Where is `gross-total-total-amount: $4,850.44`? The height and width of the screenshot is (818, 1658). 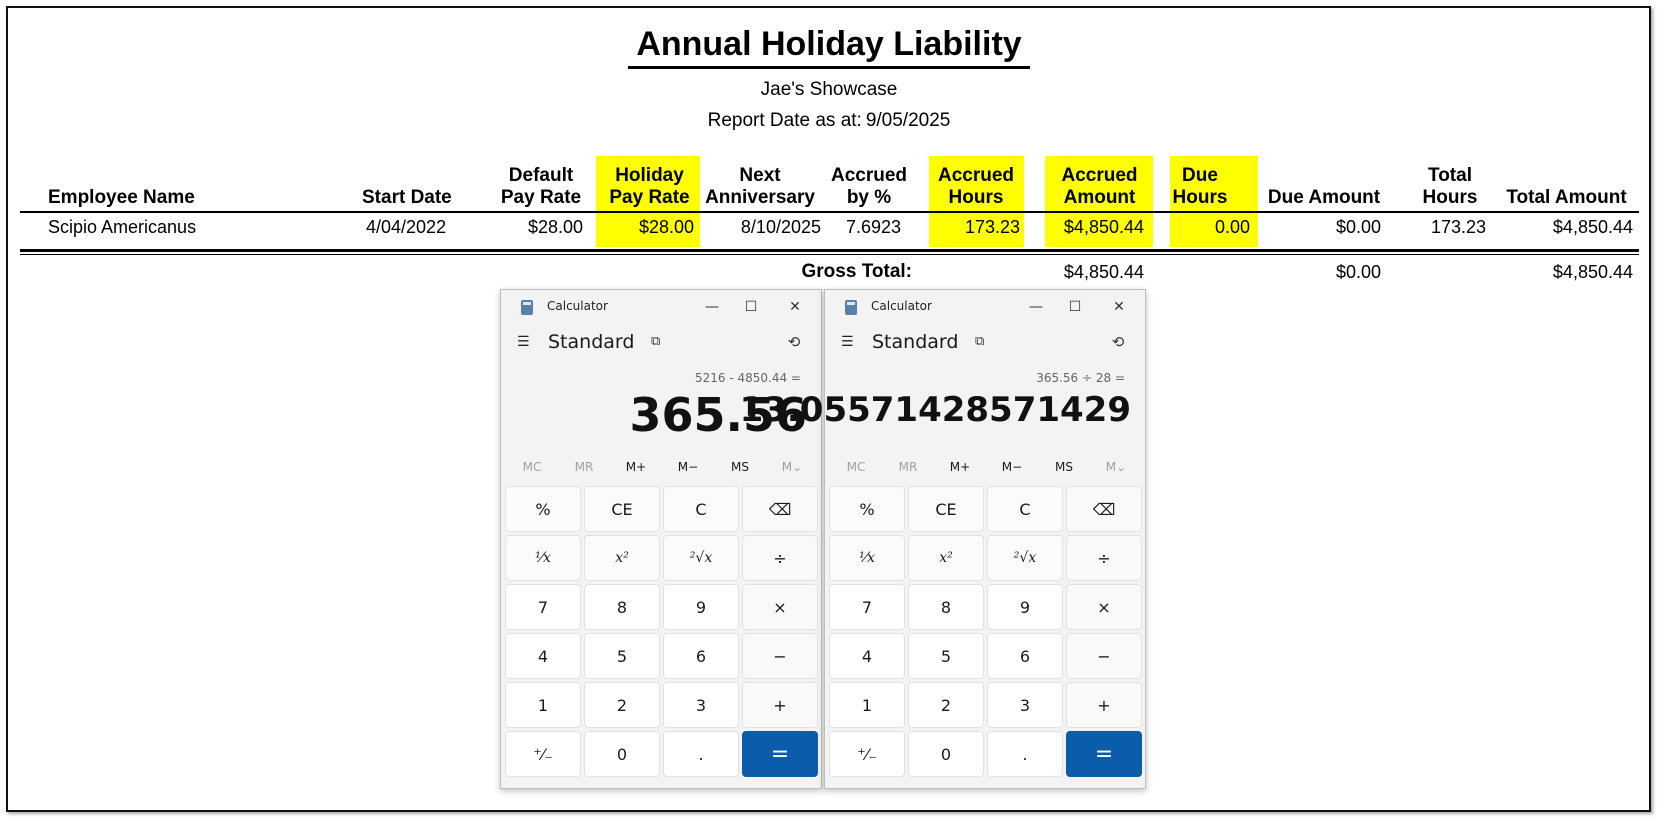 gross-total-total-amount: $4,850.44 is located at coordinates (1592, 272).